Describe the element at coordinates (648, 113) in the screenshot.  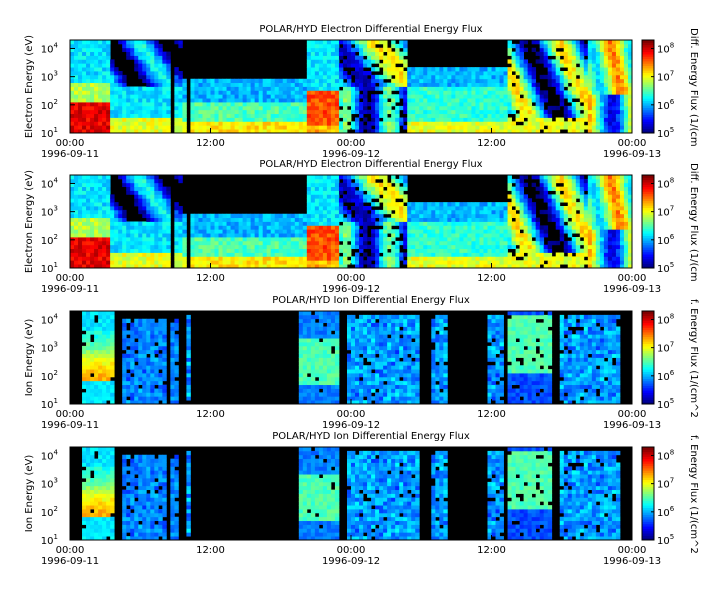
I see `colorbar-swatch` at that location.